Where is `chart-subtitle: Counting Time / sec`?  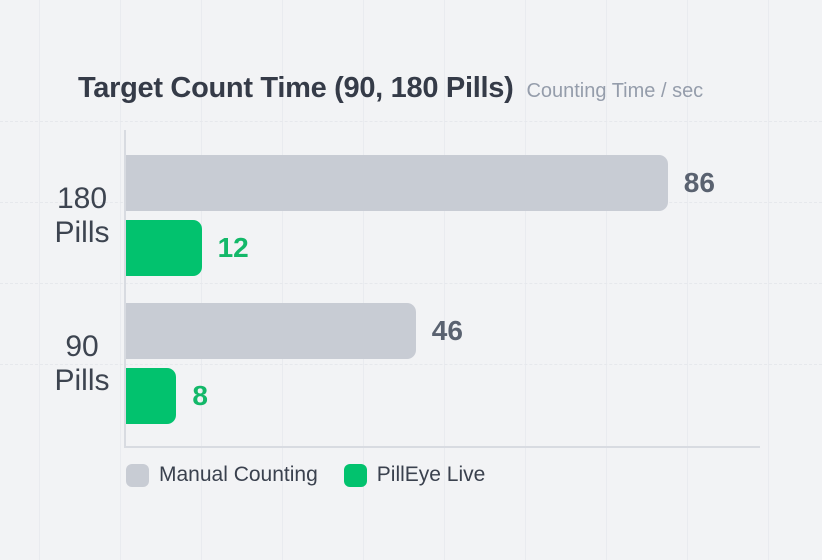
chart-subtitle: Counting Time / sec is located at coordinates (615, 91).